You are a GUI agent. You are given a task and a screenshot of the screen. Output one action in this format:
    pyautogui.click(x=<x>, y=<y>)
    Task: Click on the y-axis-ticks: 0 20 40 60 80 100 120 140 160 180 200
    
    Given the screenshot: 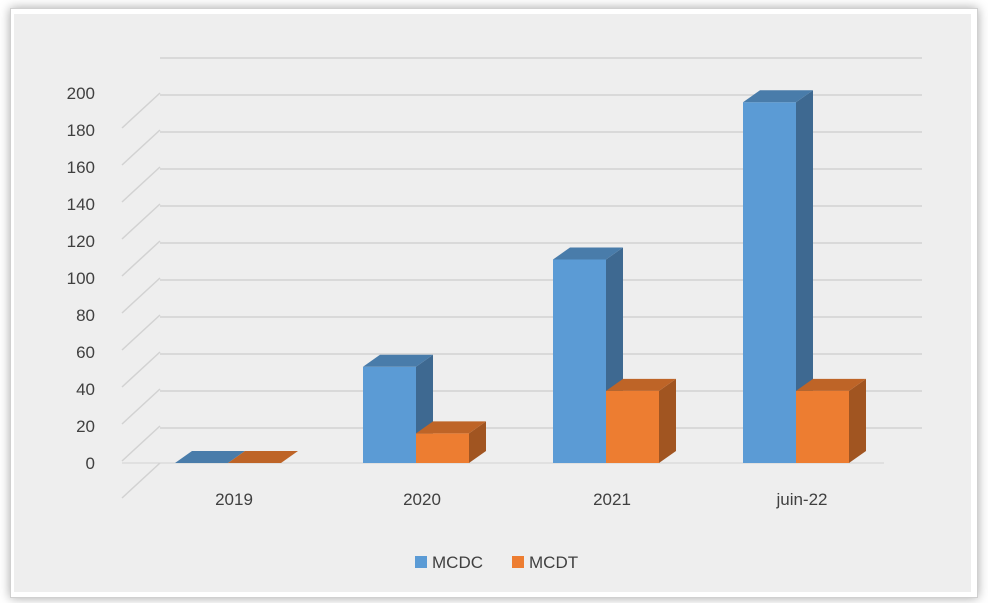 What is the action you would take?
    pyautogui.click(x=81, y=278)
    